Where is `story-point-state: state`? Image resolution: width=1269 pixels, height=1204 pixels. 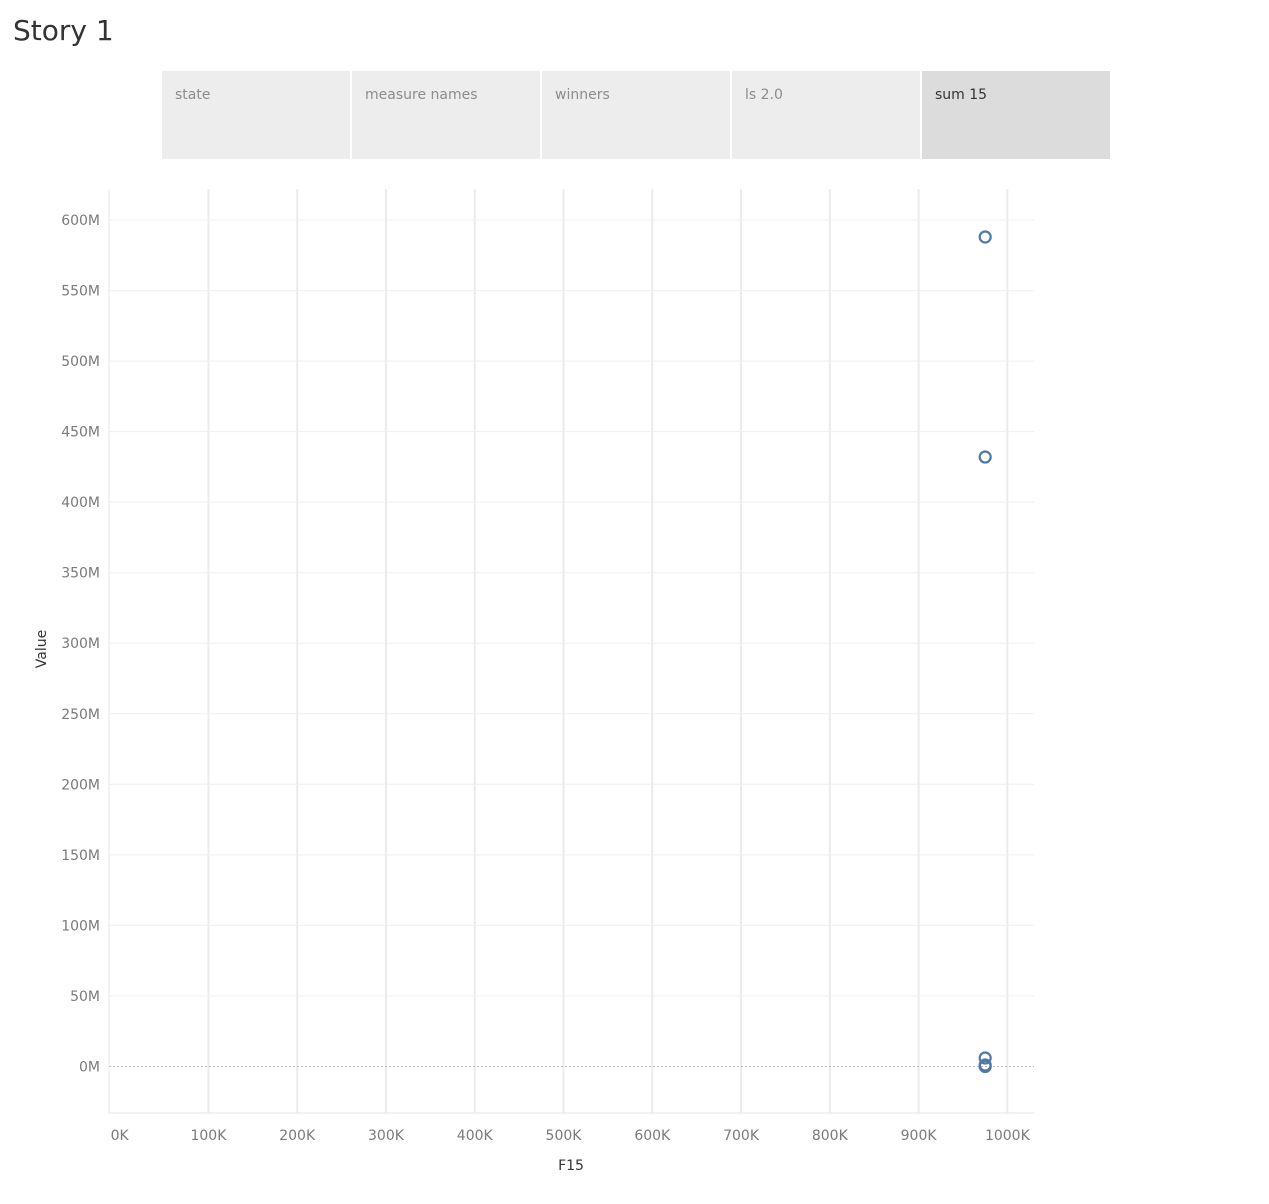 story-point-state: state is located at coordinates (256, 115).